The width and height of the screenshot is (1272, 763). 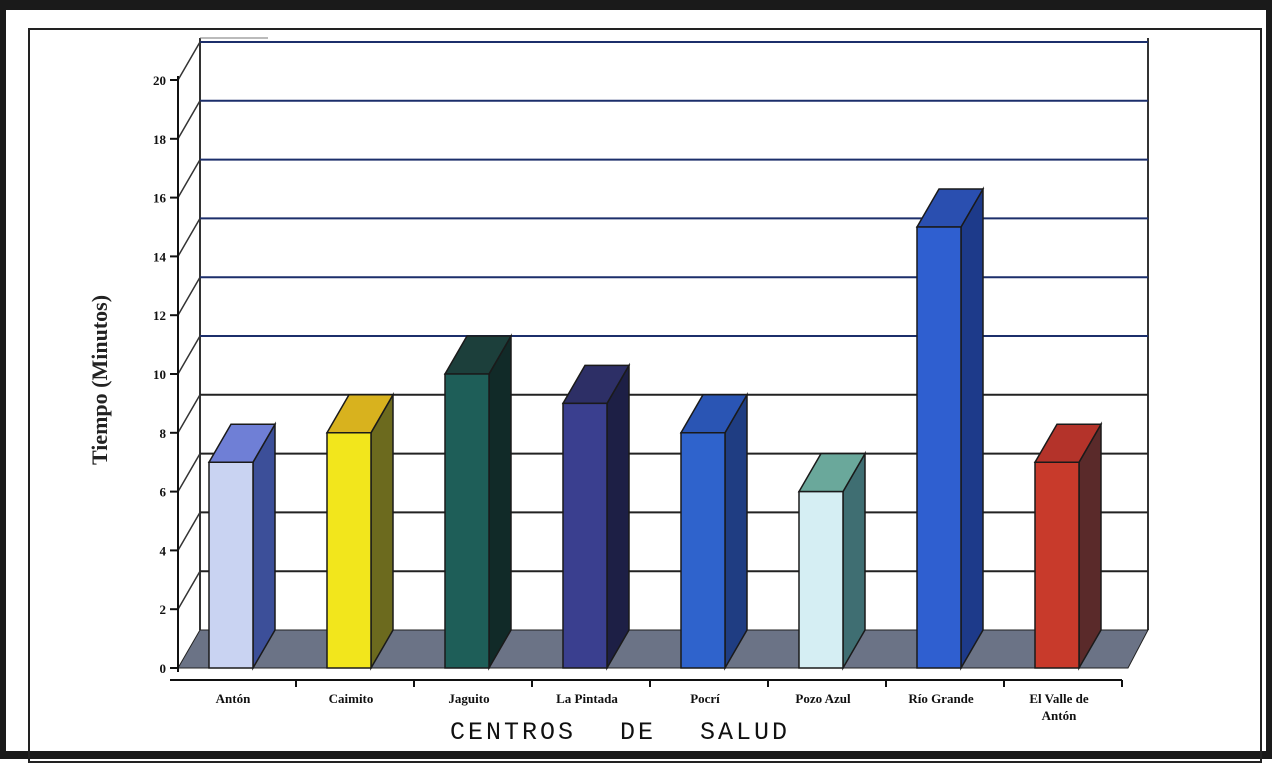 I want to click on y-tick-label: 8, so click(x=163, y=433).